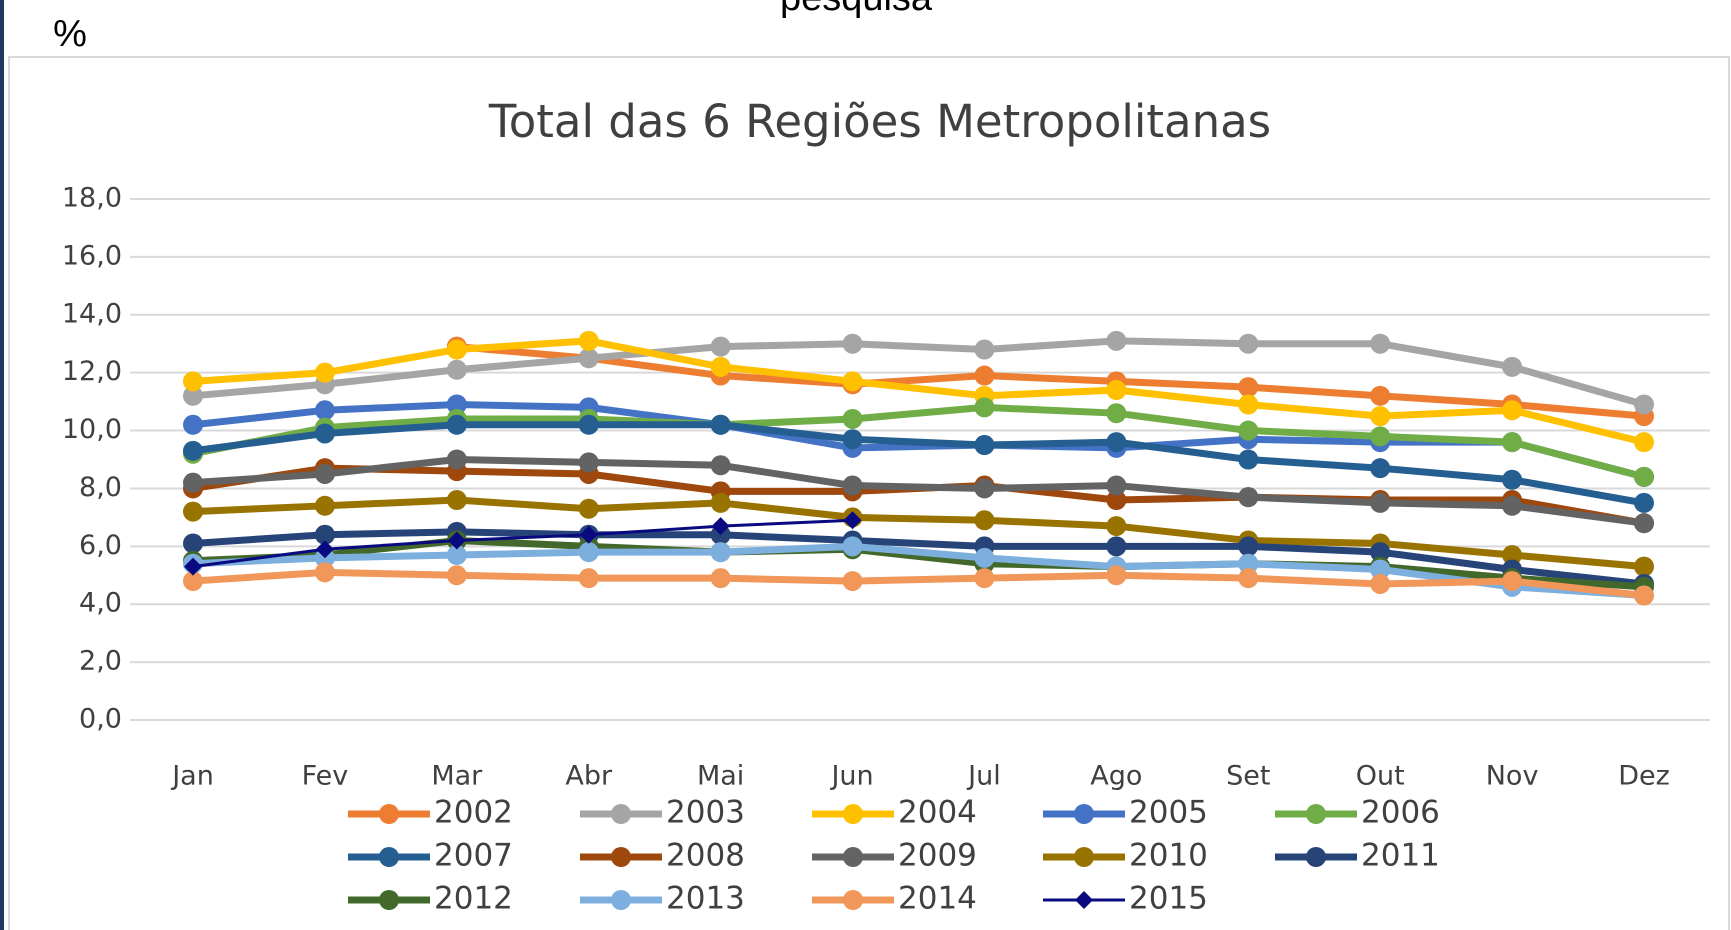 This screenshot has height=930, width=1731. What do you see at coordinates (192, 776) in the screenshot?
I see `x-tick-label: Jan` at bounding box center [192, 776].